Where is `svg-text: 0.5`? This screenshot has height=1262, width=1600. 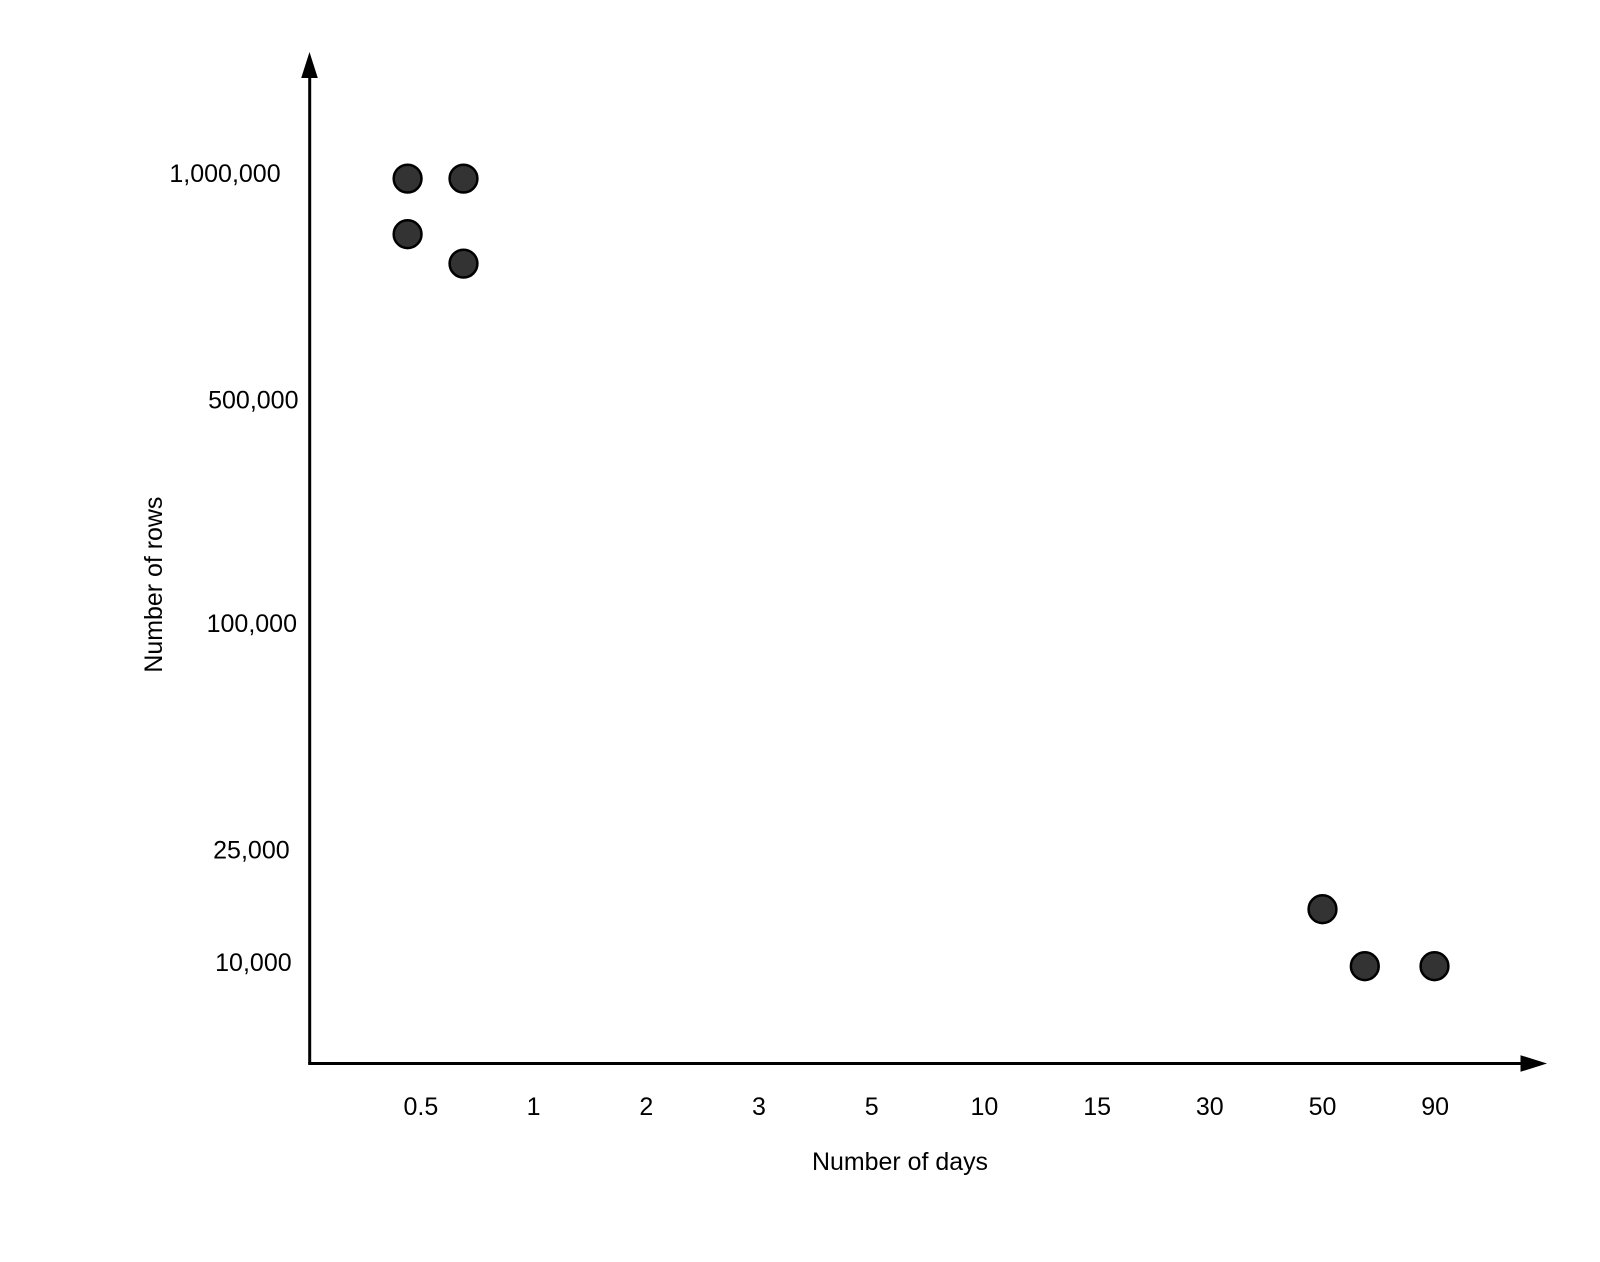 svg-text: 0.5 is located at coordinates (421, 1107).